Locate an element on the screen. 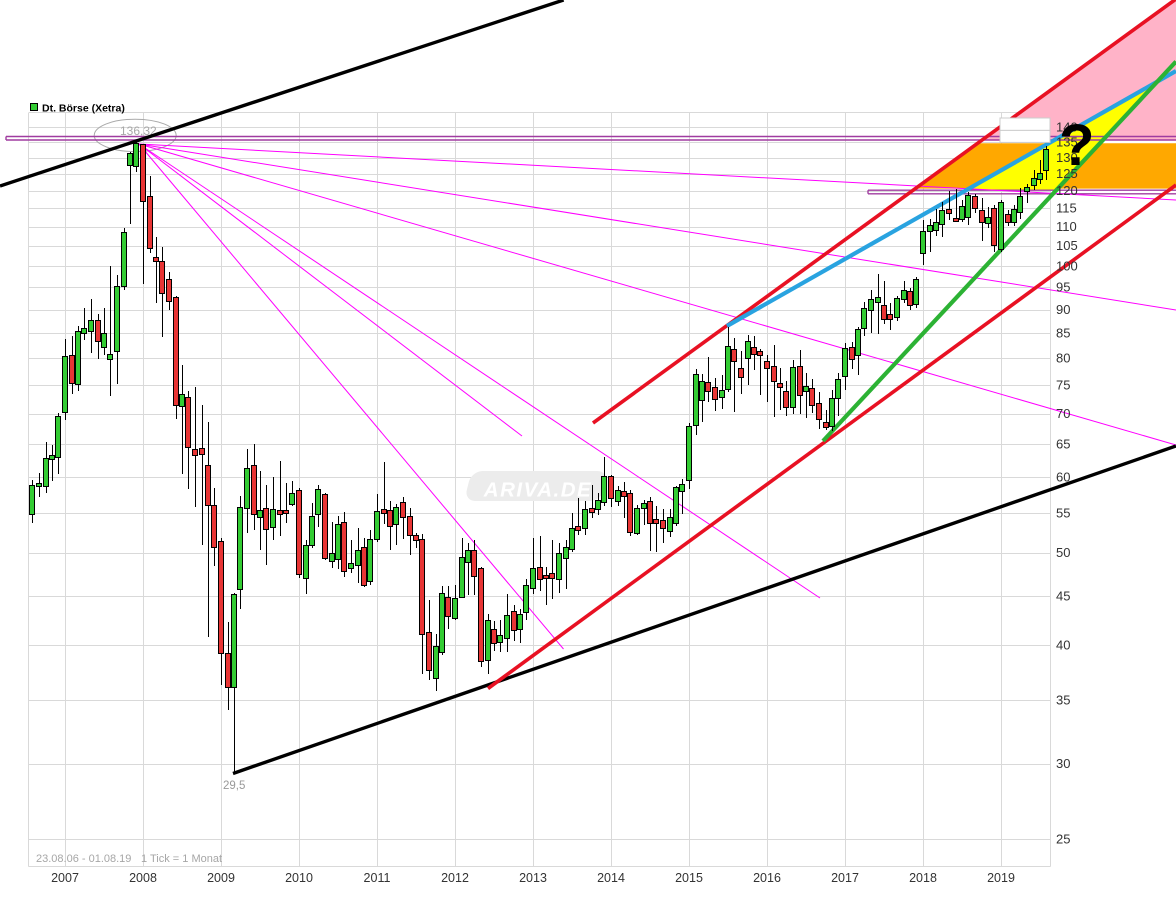 This screenshot has height=911, width=1176. svg-text: 55 is located at coordinates (1063, 513).